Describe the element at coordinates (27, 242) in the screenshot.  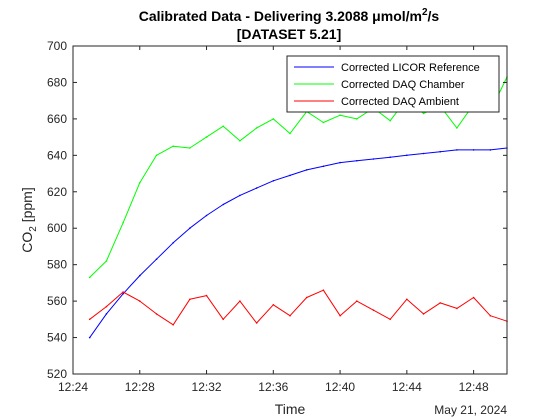
I see `y-axis-label-main: CO` at that location.